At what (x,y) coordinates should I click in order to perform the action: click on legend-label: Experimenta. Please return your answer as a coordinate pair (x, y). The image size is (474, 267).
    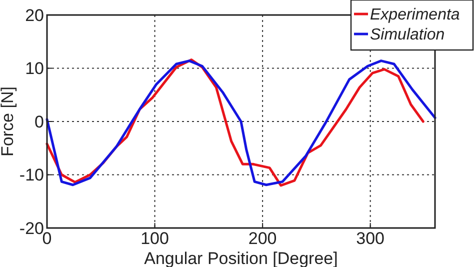
    Looking at the image, I should click on (415, 15).